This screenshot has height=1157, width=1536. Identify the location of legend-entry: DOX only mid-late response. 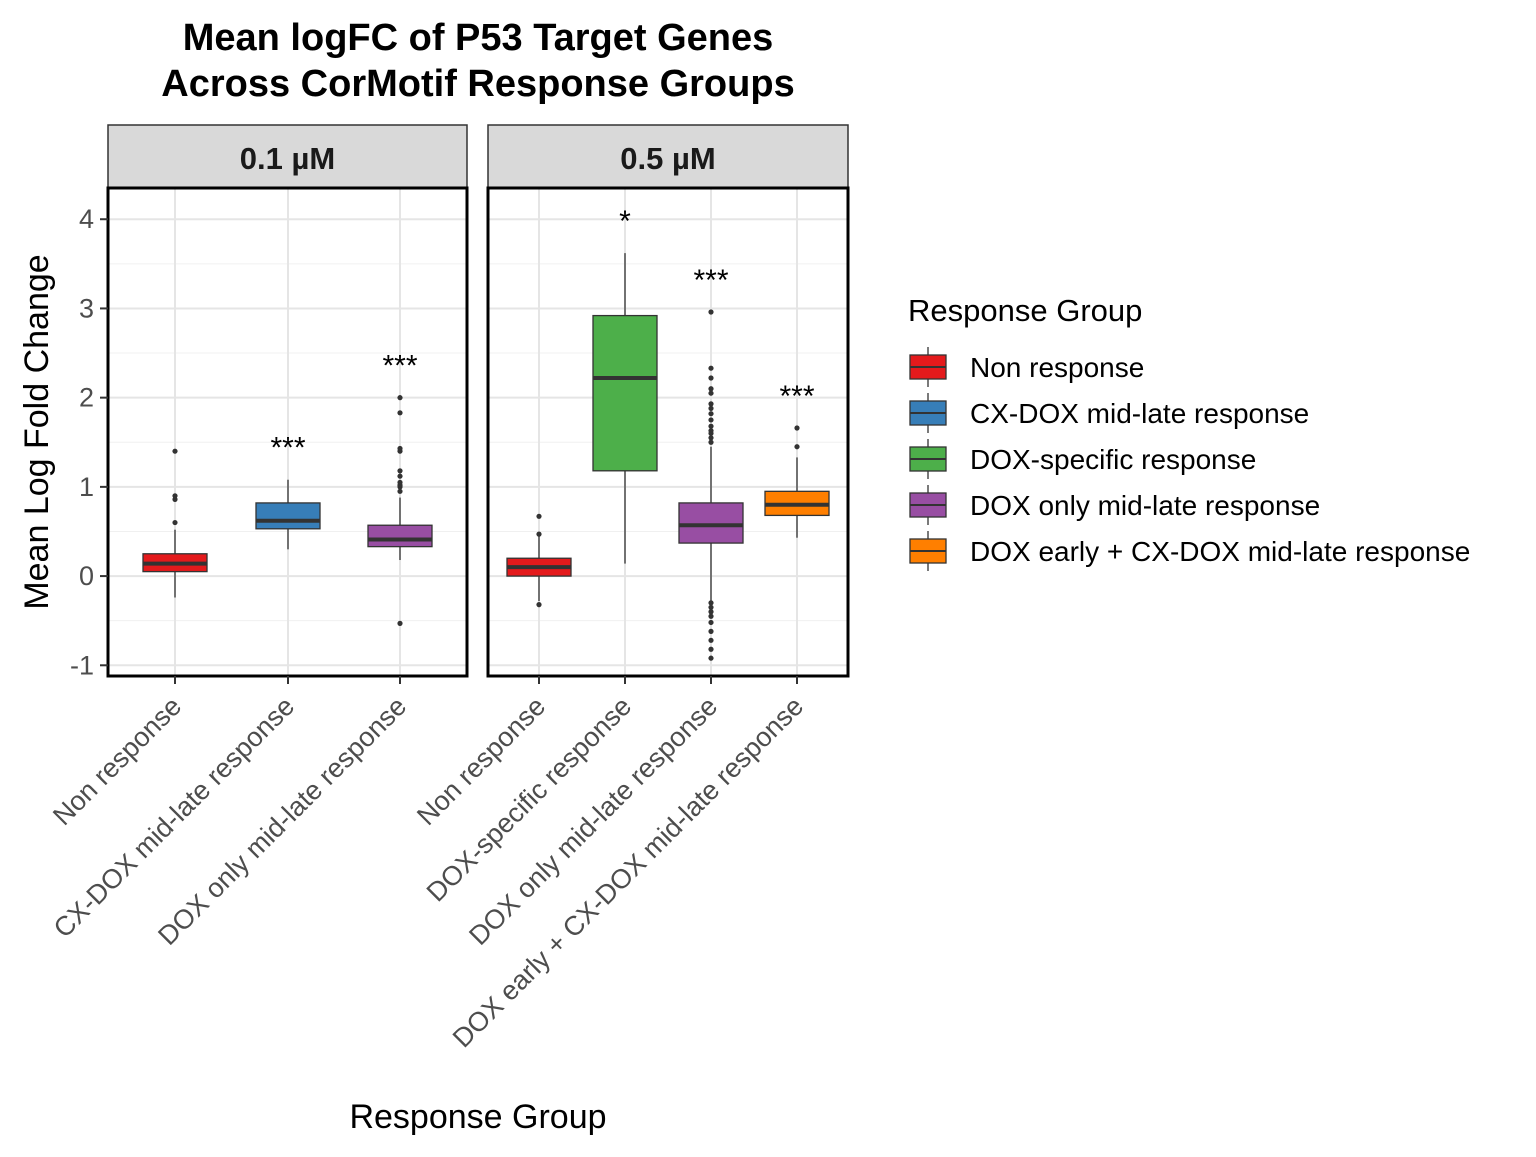
(1114, 505).